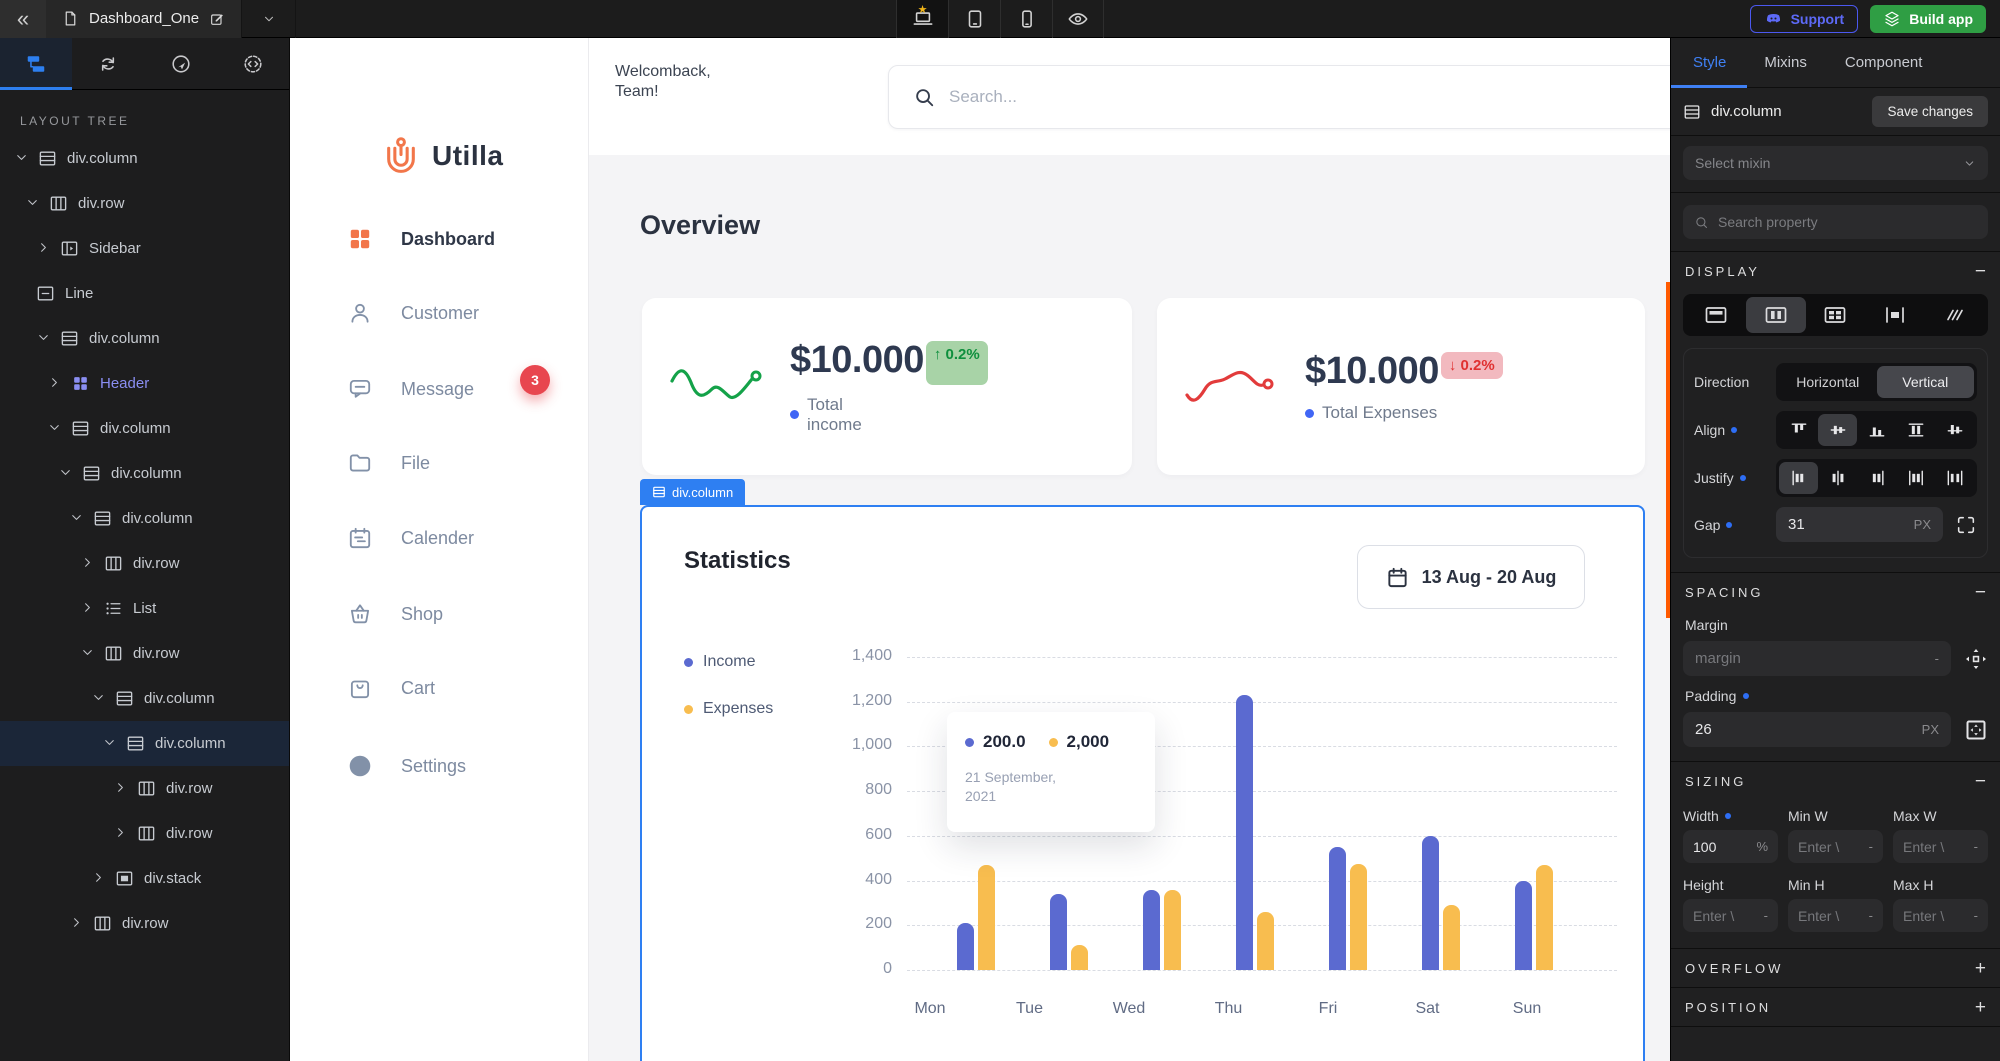 This screenshot has width=2000, height=1061. I want to click on document-dropdown-chevron-icon, so click(269, 19).